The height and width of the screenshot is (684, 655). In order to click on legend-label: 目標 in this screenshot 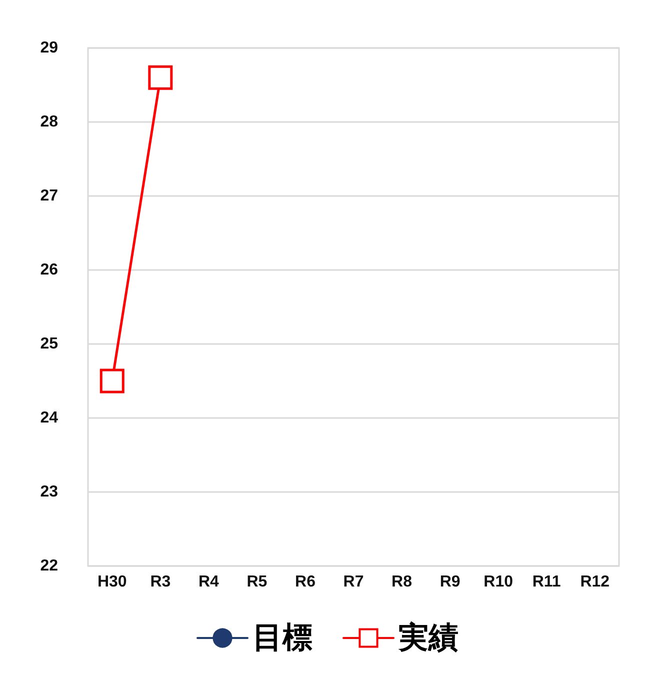, I will do `click(282, 638)`.